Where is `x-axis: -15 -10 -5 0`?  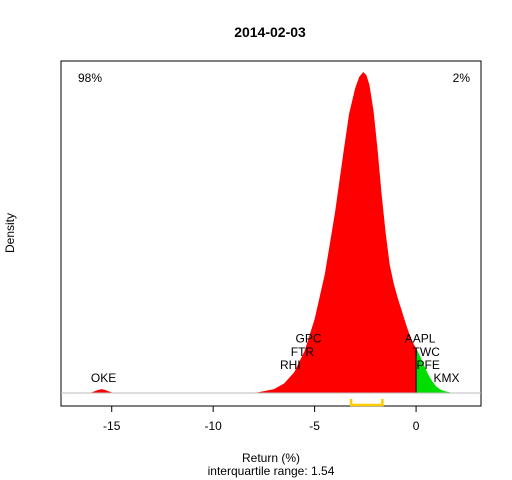 x-axis: -15 -10 -5 0 is located at coordinates (261, 419).